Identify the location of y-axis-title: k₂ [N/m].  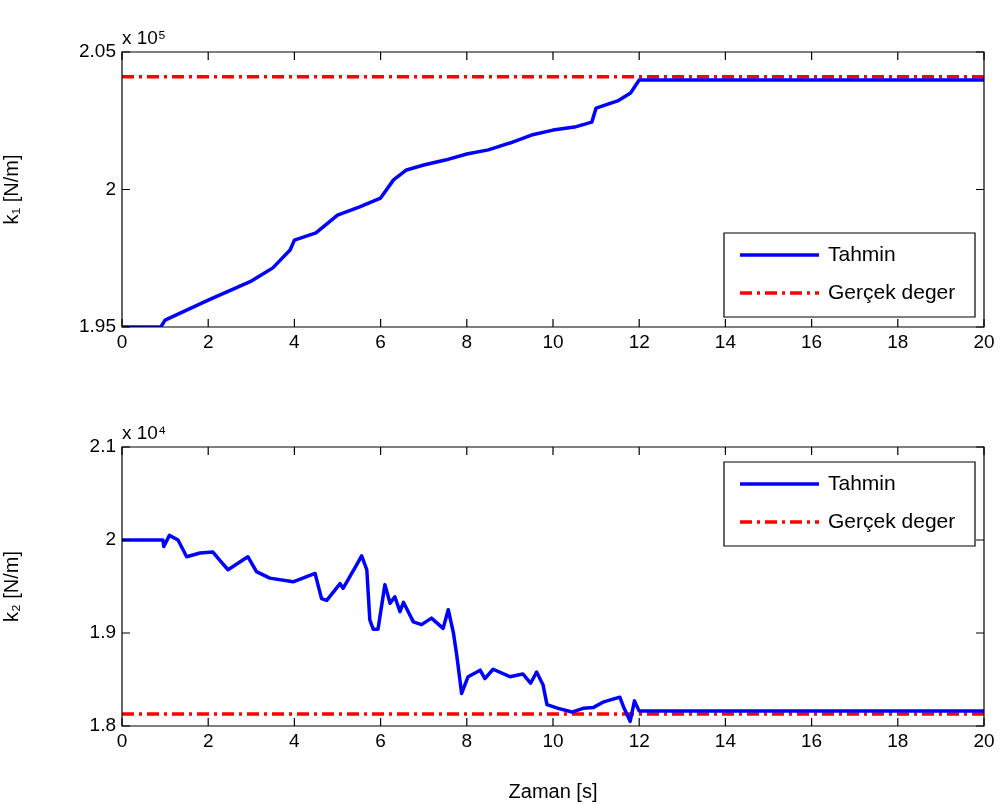
(11, 586).